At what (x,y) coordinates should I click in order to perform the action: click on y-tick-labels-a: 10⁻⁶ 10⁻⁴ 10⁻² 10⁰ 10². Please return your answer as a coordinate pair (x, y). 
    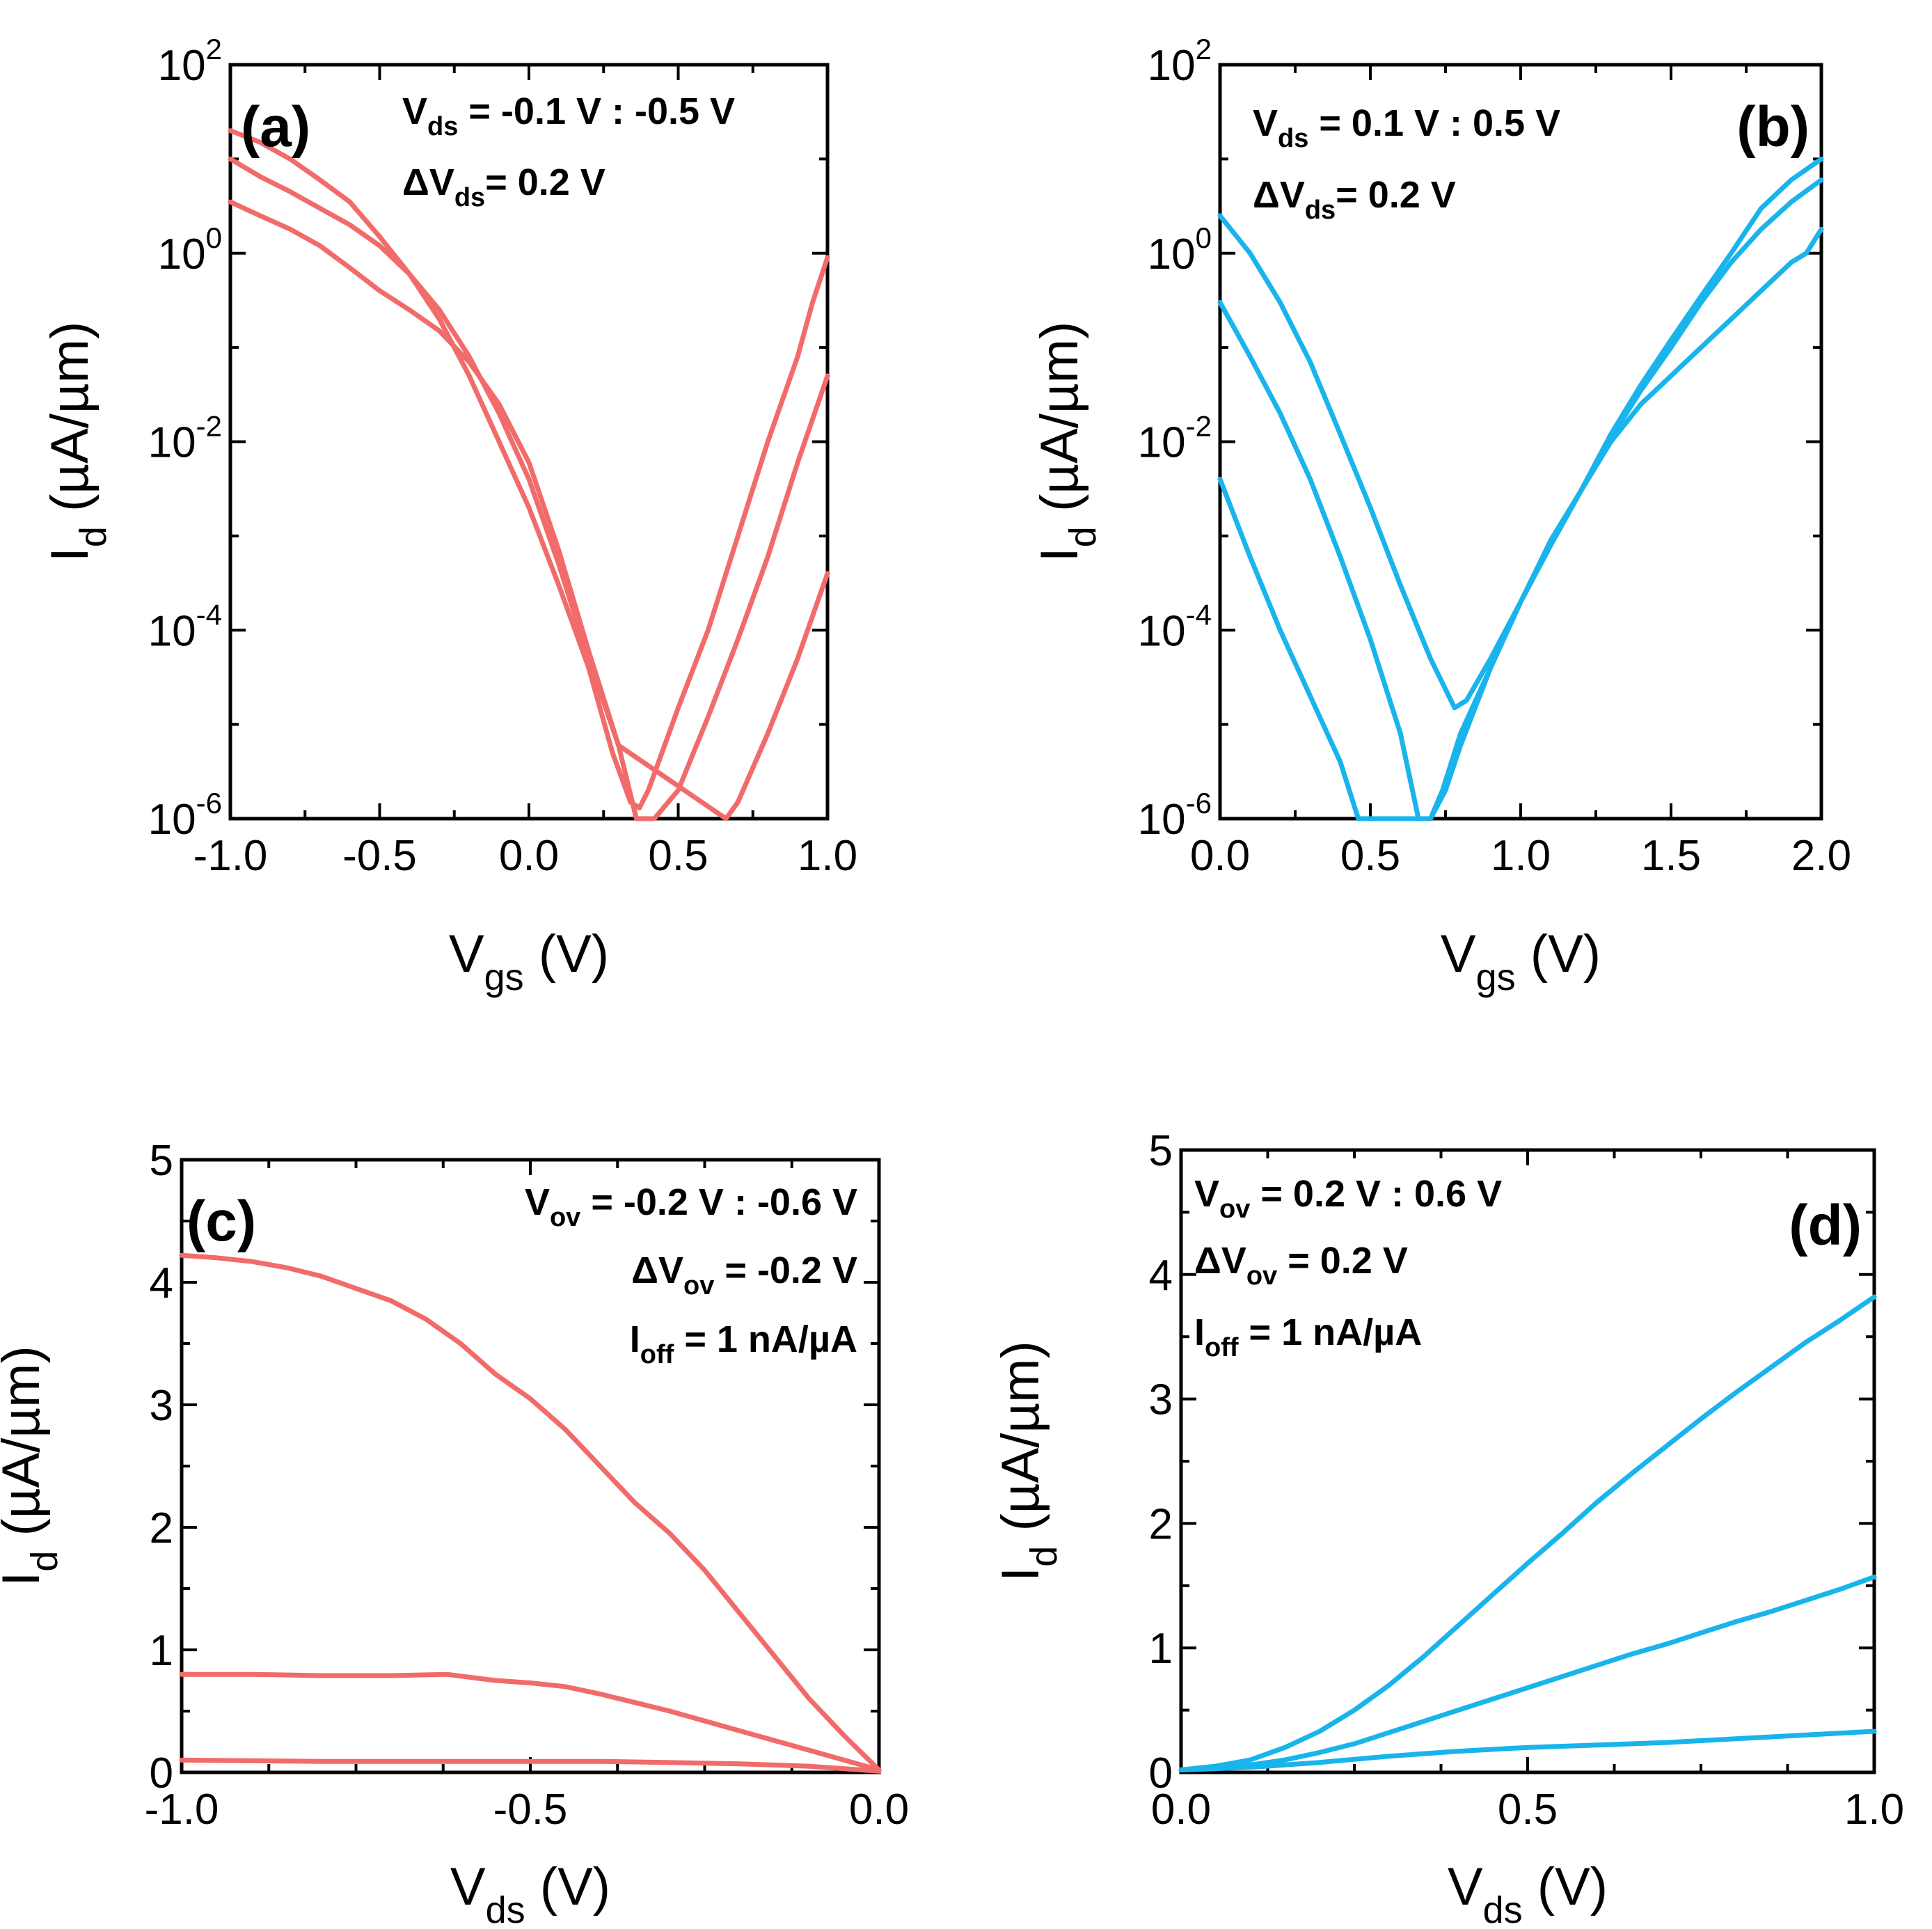
    Looking at the image, I should click on (185, 438).